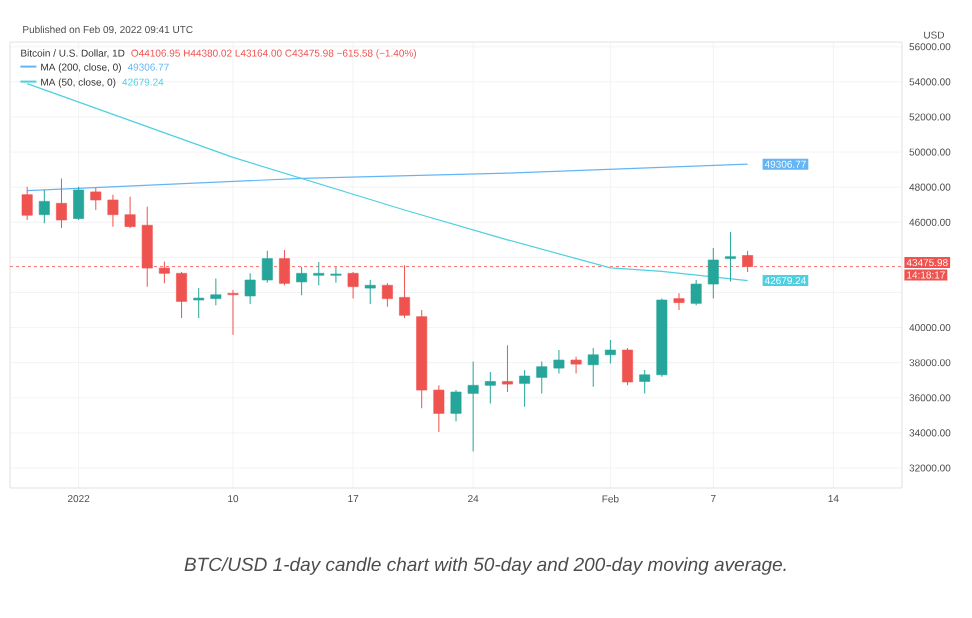 Image resolution: width=972 pixels, height=618 pixels. I want to click on line-series, so click(387, 177).